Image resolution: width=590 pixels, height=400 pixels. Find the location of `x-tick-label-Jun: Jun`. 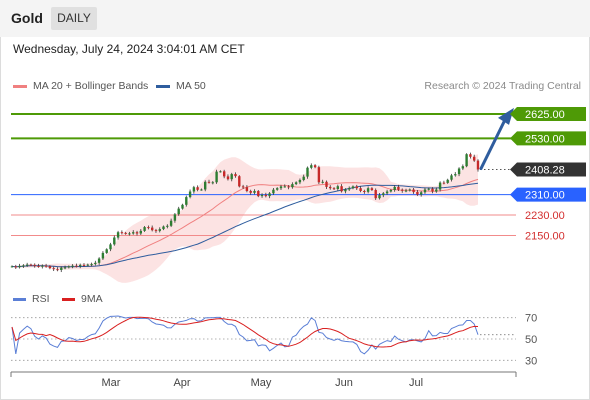

x-tick-label-Jun: Jun is located at coordinates (344, 383).